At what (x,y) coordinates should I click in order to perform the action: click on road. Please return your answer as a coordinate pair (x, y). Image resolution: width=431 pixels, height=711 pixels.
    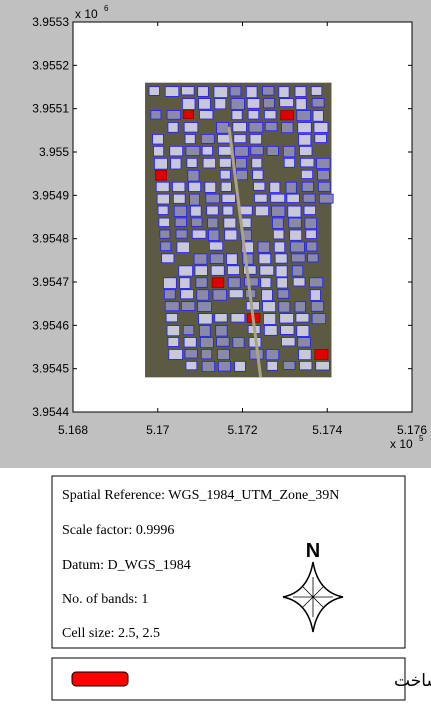
    Looking at the image, I should click on (245, 252).